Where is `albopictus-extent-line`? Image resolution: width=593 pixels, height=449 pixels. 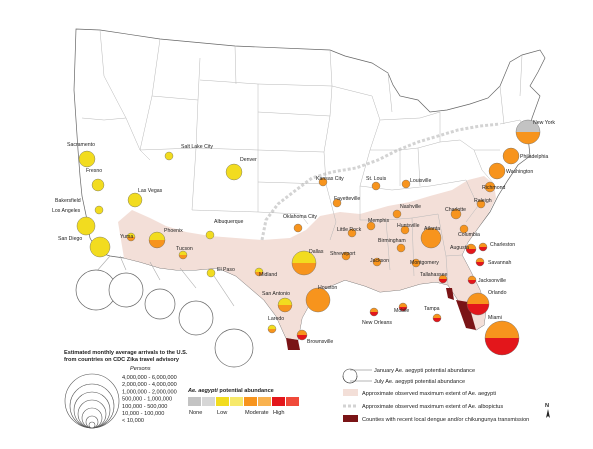
albopictus-extent-line is located at coordinates (380, 181).